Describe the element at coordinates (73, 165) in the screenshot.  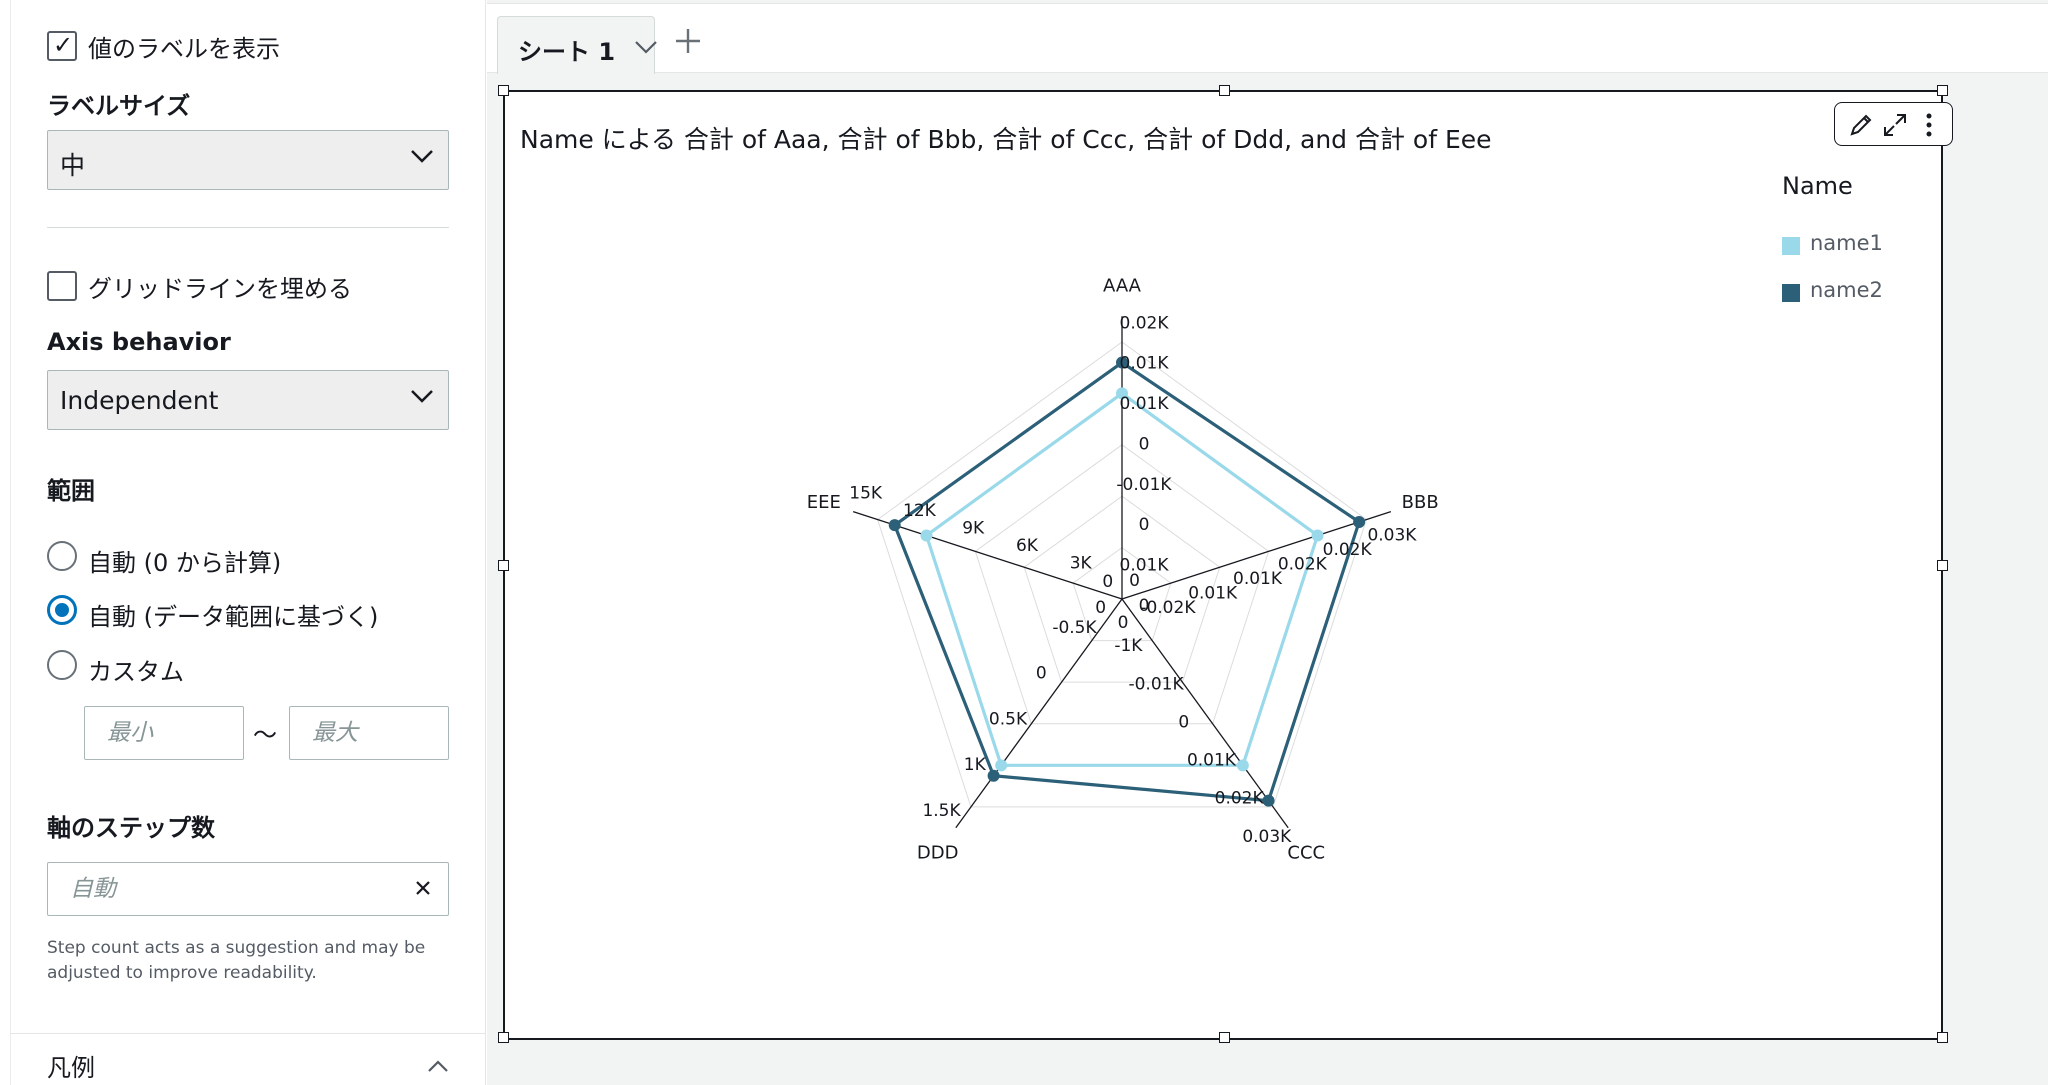
I see `label-size-value: 中` at that location.